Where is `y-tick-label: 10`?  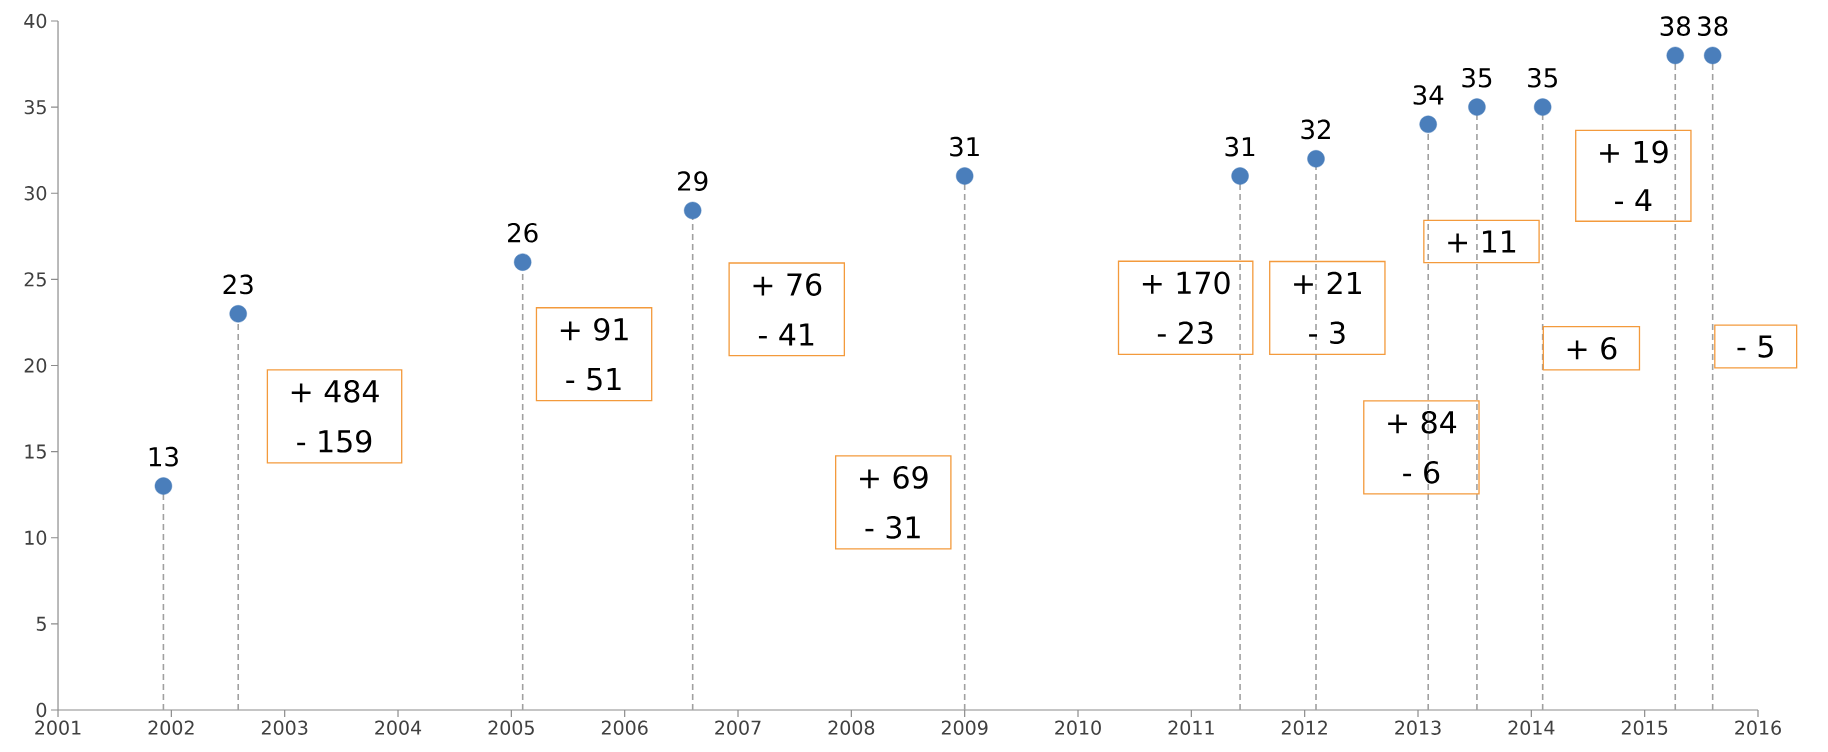
y-tick-label: 10 is located at coordinates (36, 537).